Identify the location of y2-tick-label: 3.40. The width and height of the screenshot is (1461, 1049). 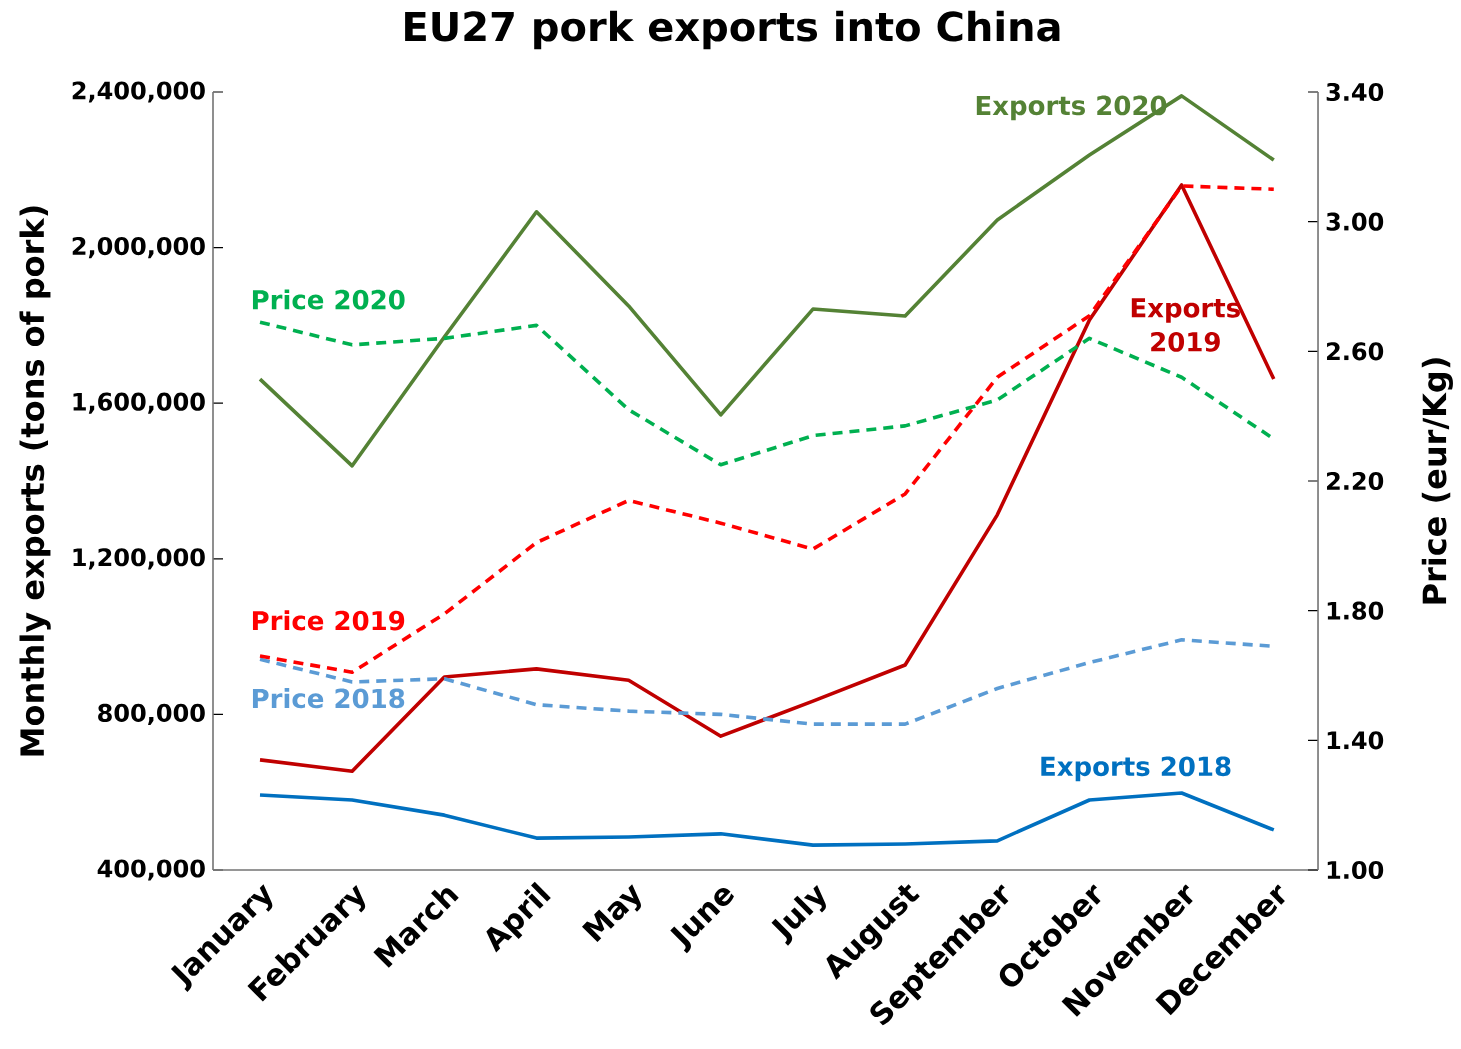
(1355, 92).